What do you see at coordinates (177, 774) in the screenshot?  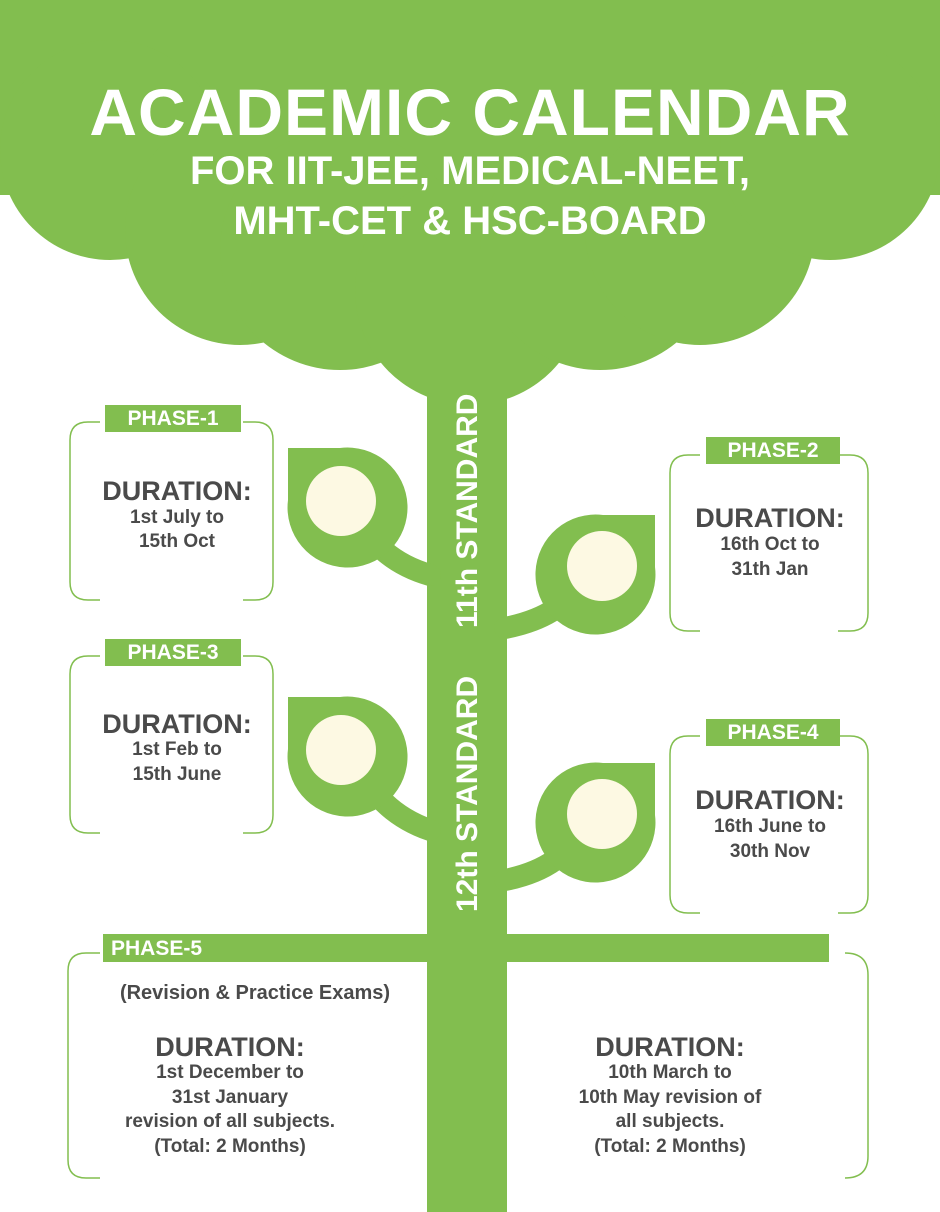 I see `phase-3-end: 15th June` at bounding box center [177, 774].